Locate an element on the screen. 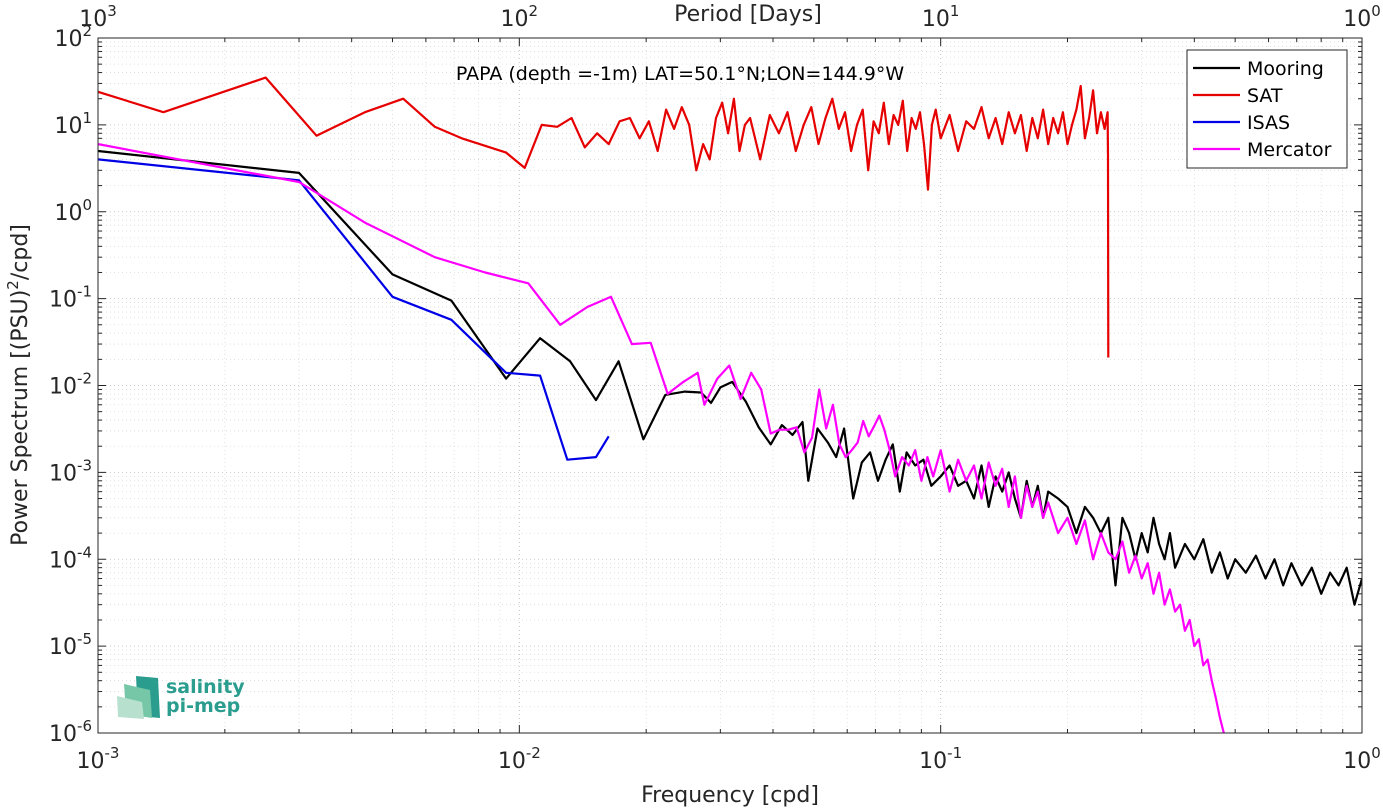 This screenshot has height=809, width=1383. x-tick-label-exponent: -2 is located at coordinates (533, 753).